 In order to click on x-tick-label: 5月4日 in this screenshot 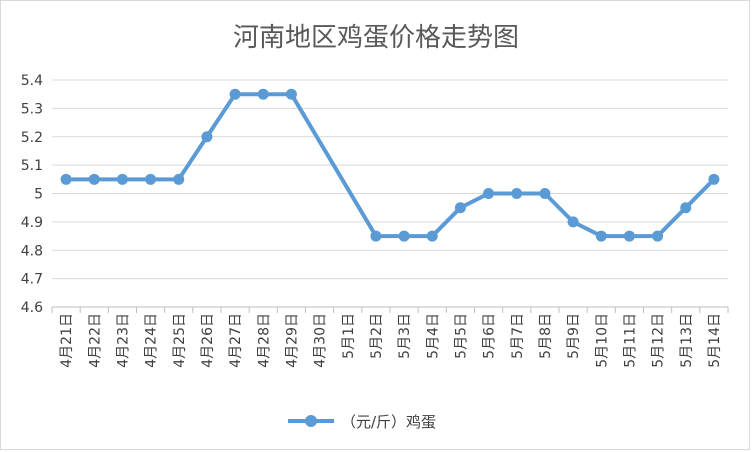, I will do `click(433, 336)`.